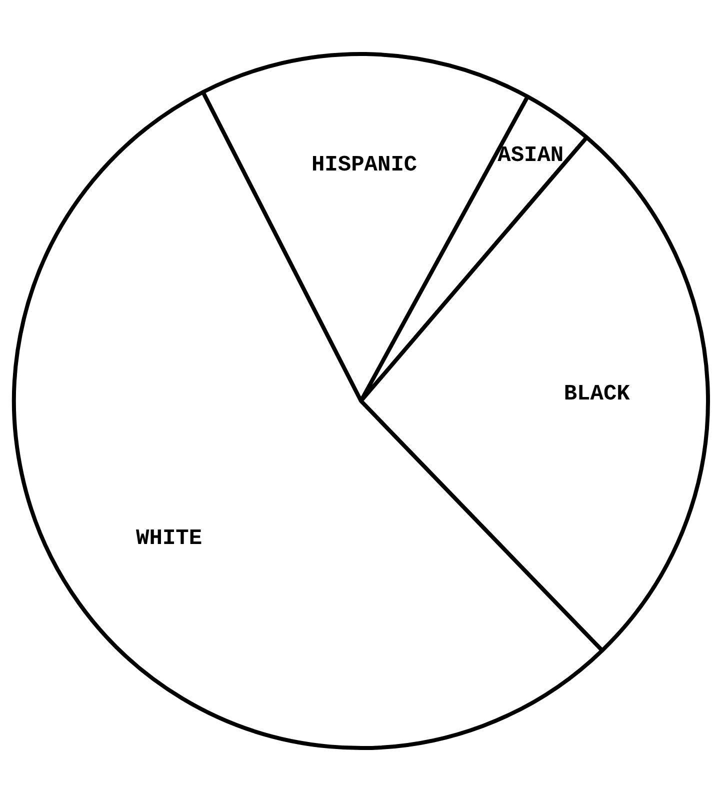  What do you see at coordinates (364, 165) in the screenshot?
I see `slice-label: HISPANIC` at bounding box center [364, 165].